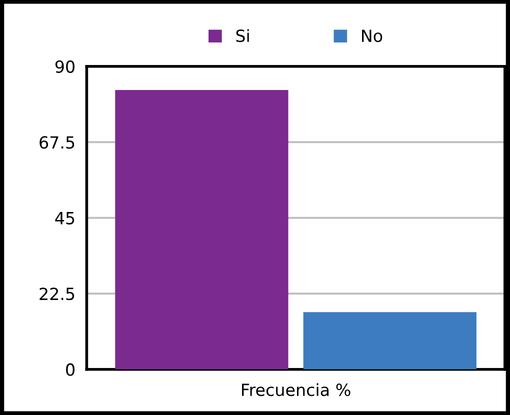 Image resolution: width=510 pixels, height=415 pixels. I want to click on y-tick-label: 0, so click(70, 369).